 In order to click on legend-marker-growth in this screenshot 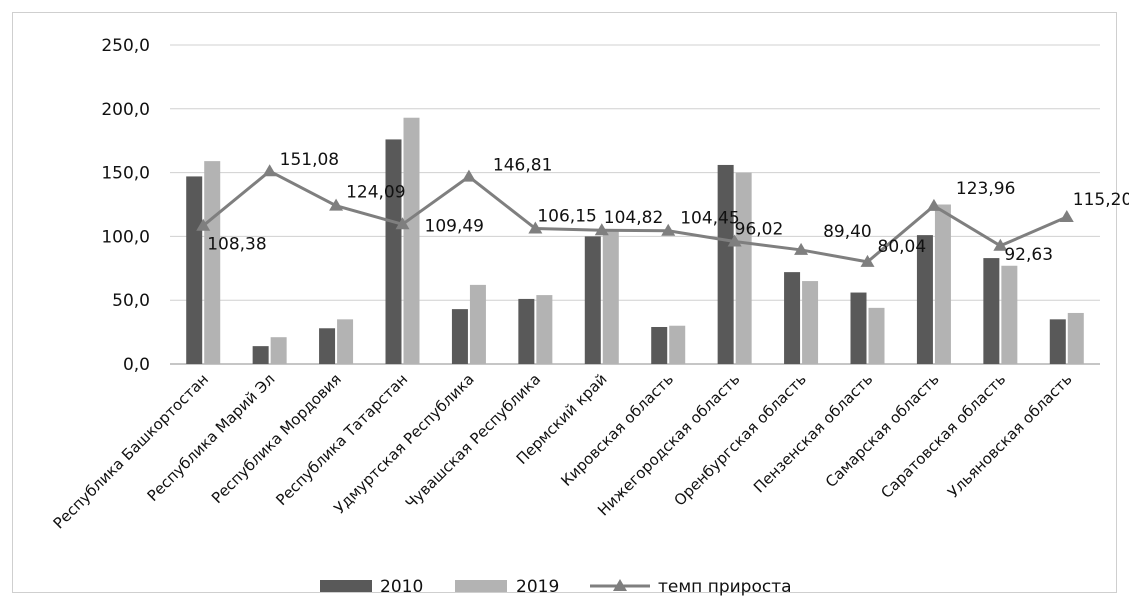, I will do `click(620, 585)`.